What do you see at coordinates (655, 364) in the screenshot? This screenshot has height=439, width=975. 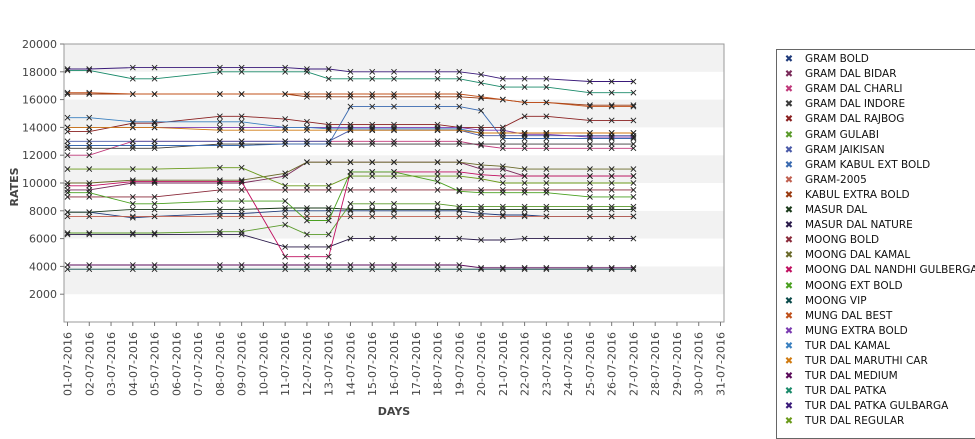 I see `x-tick-label: 28-07-2016` at bounding box center [655, 364].